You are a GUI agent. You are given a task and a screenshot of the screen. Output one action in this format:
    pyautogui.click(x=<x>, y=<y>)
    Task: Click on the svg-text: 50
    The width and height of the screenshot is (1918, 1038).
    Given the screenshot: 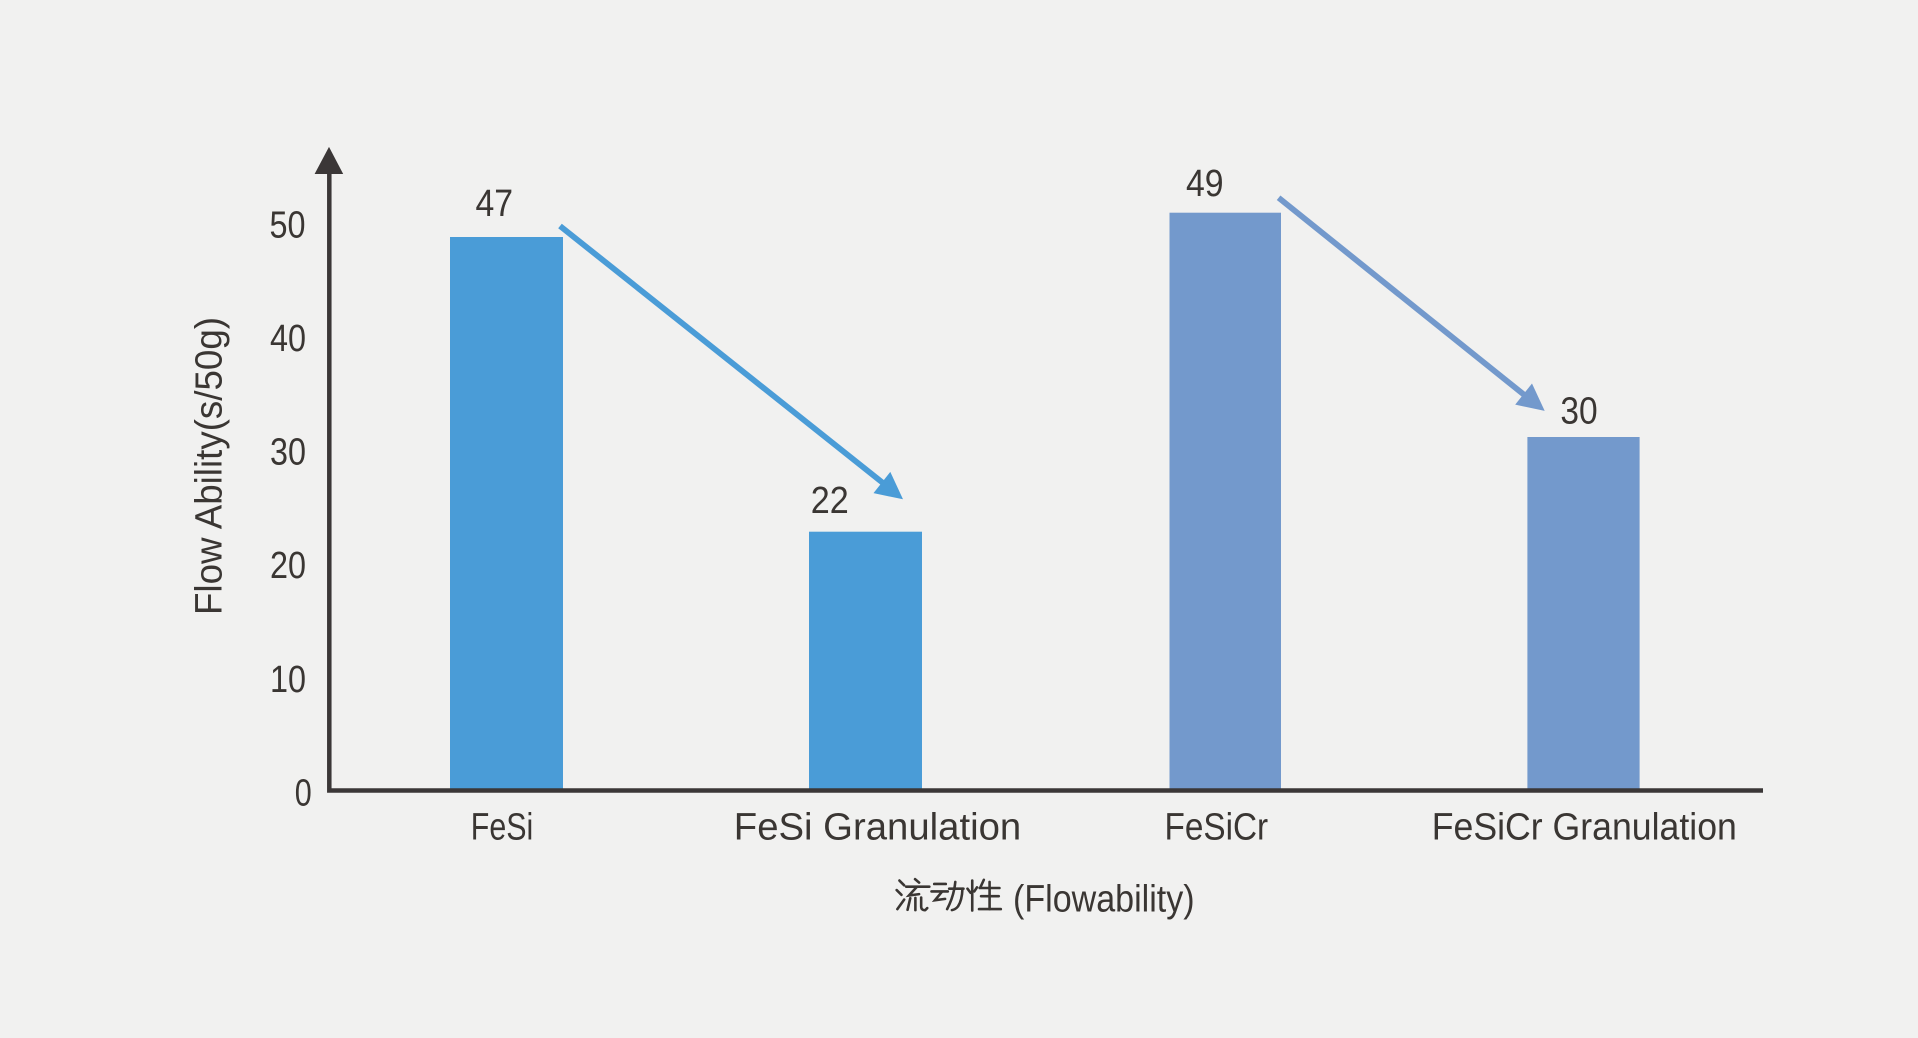 What is the action you would take?
    pyautogui.click(x=288, y=225)
    